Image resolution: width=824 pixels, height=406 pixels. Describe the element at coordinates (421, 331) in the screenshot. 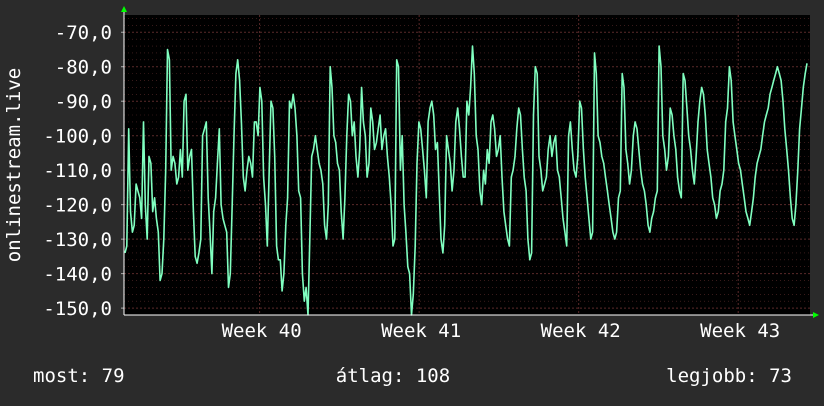

I see `x-tick-label: Week 41` at that location.